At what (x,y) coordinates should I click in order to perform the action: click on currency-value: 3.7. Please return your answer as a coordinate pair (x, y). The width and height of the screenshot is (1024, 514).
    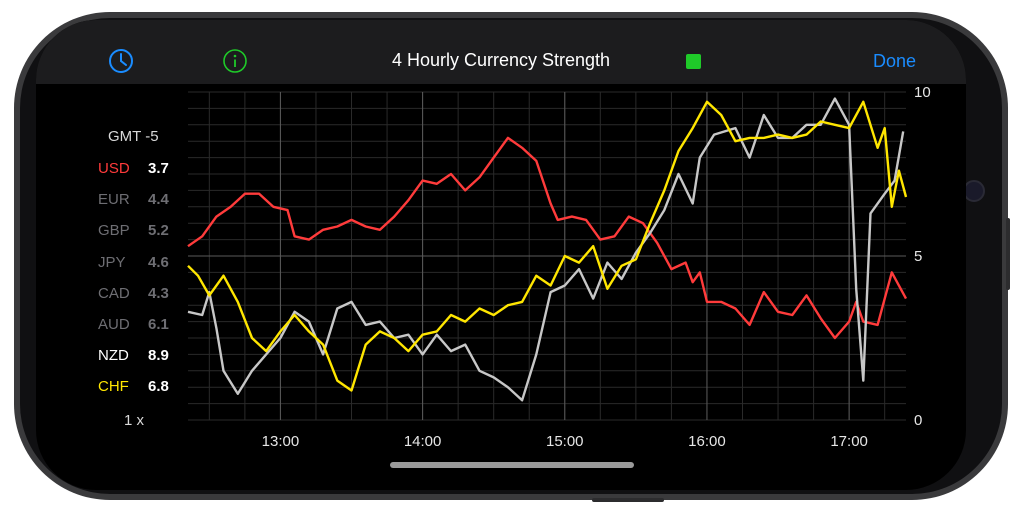
    Looking at the image, I should click on (158, 168).